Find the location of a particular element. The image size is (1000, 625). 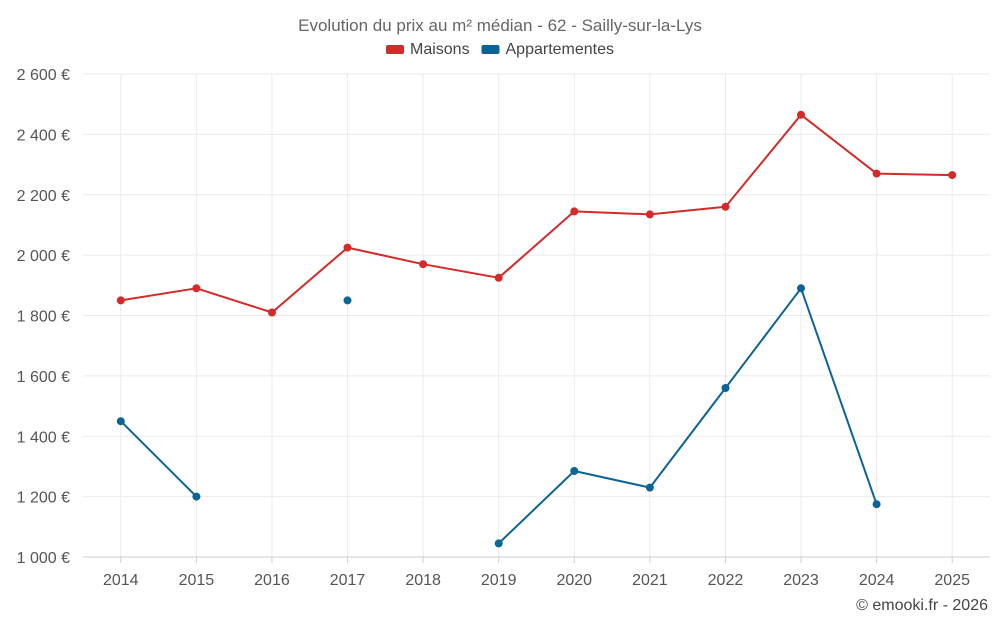

x-tick-label: 2017 is located at coordinates (348, 580).